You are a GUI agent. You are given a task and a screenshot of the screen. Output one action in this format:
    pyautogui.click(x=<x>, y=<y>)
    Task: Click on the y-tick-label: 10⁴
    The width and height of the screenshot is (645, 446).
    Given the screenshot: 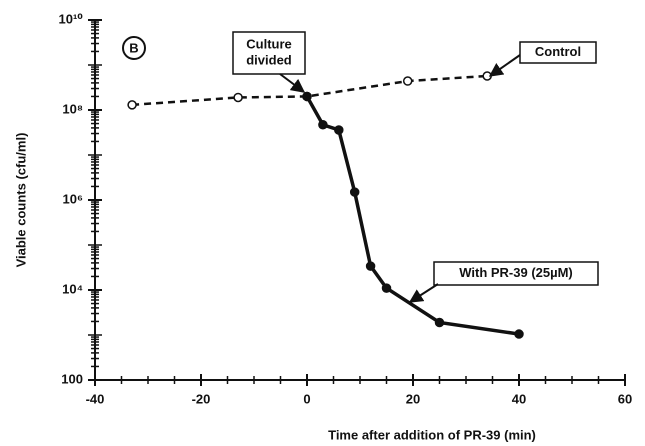 What is the action you would take?
    pyautogui.click(x=72, y=288)
    